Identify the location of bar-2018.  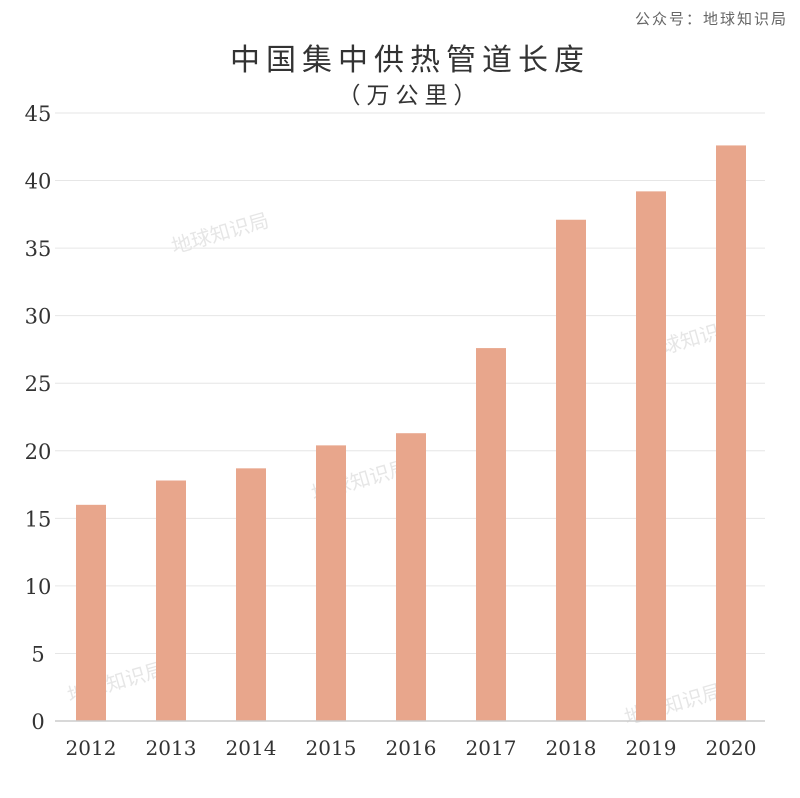
(571, 470).